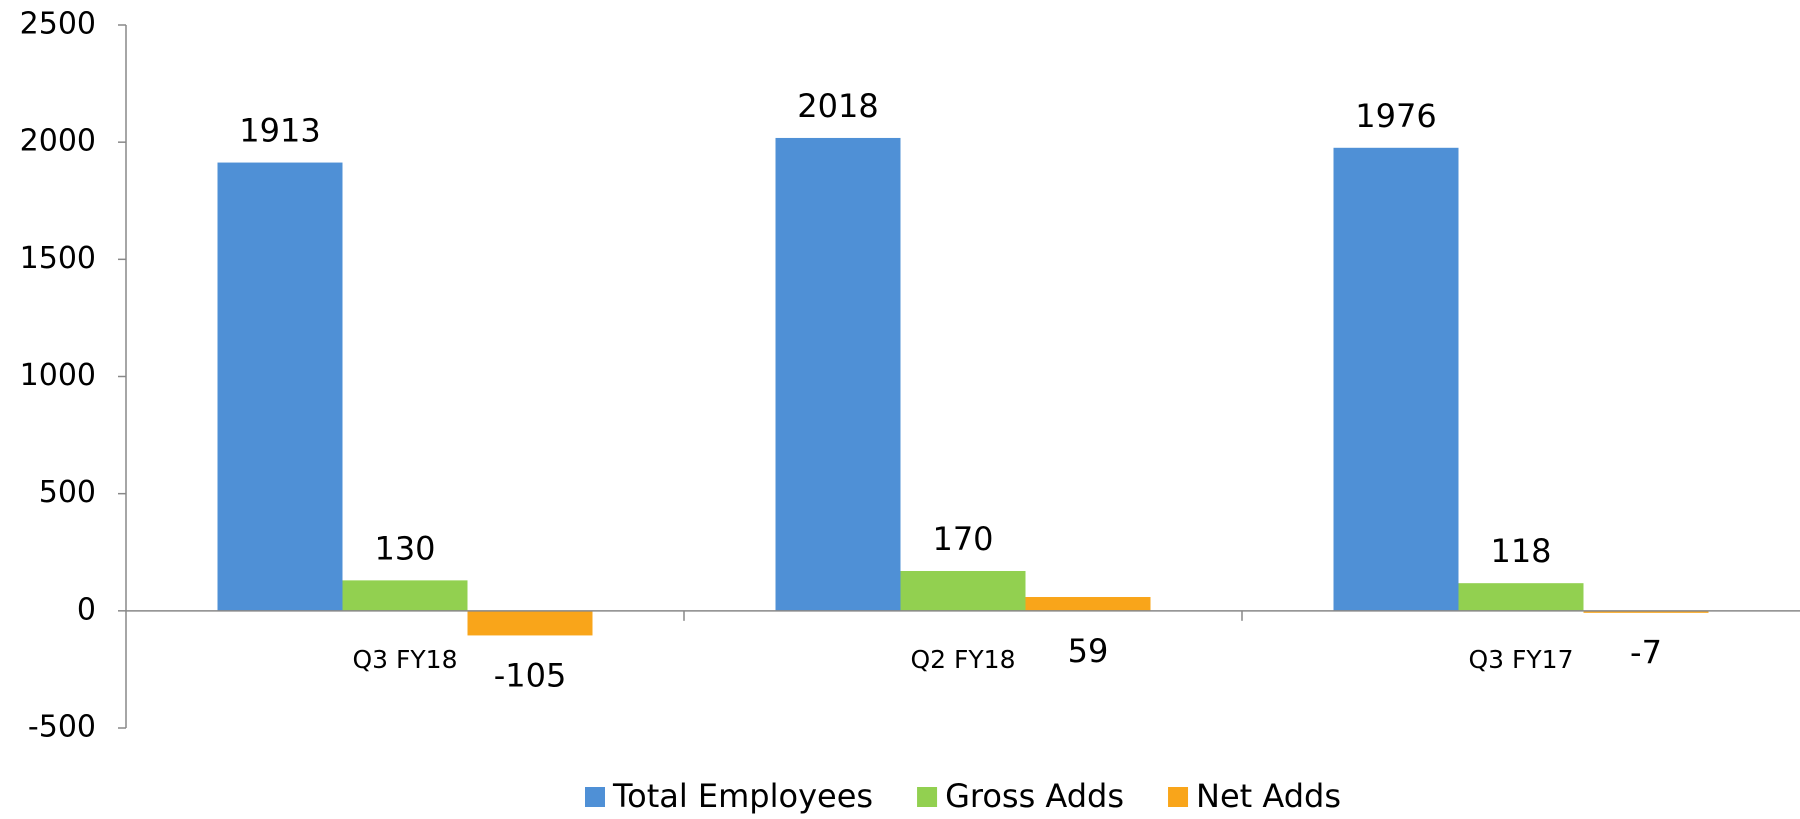 The height and width of the screenshot is (819, 1800). What do you see at coordinates (58, 24) in the screenshot?
I see `y-tick-label: 2500` at bounding box center [58, 24].